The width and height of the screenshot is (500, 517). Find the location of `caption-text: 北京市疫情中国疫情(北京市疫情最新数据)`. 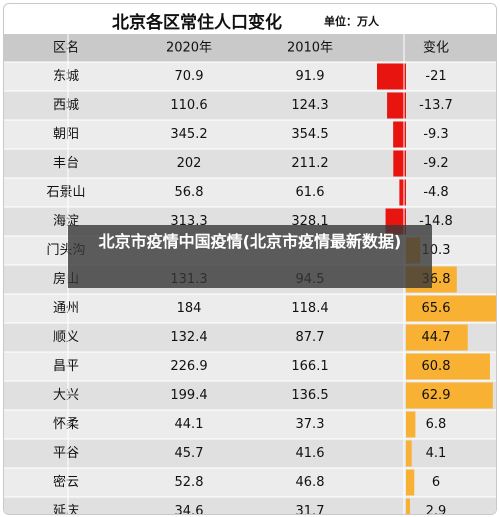

caption-text: 北京市疫情中国疫情(北京市疫情最新数据) is located at coordinates (250, 241).